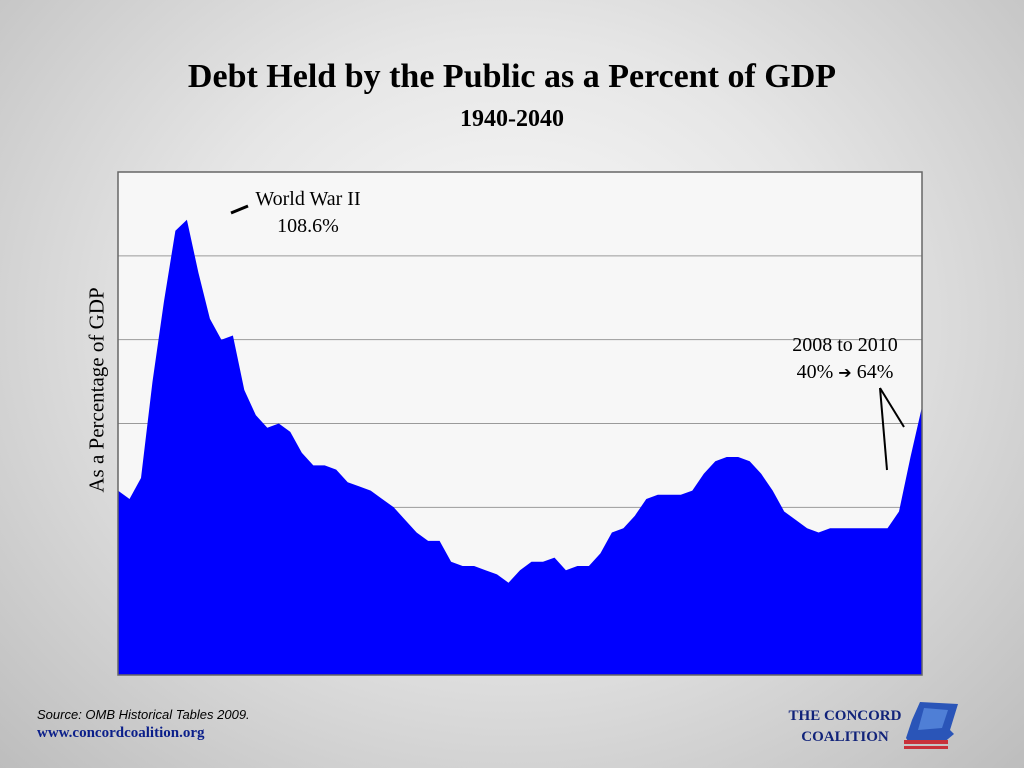 The height and width of the screenshot is (768, 1024). Describe the element at coordinates (120, 733) in the screenshot. I see `website-link: www.concordcoalition.org` at that location.